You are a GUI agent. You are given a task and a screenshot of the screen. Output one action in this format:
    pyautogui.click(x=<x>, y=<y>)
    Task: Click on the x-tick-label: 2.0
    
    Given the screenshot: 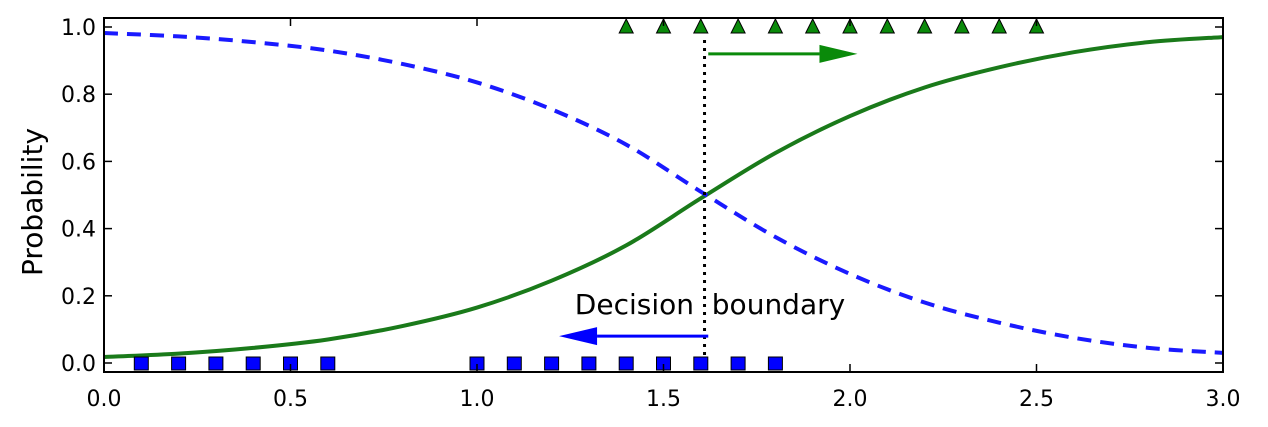 What is the action you would take?
    pyautogui.click(x=850, y=399)
    